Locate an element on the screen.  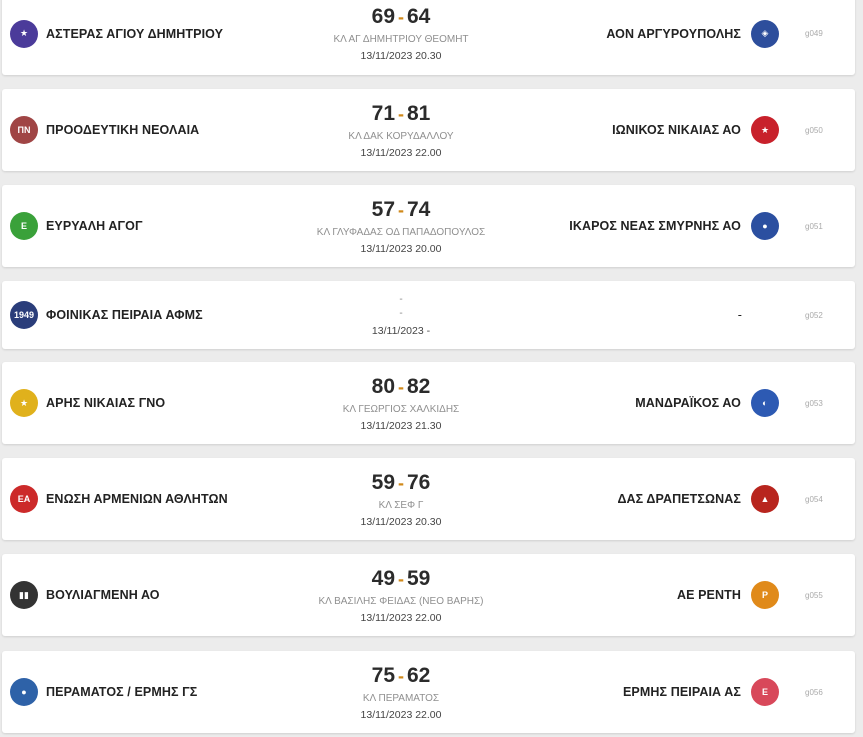
away-team-name: ΑΕ ΡΕΝΤΗ is located at coordinates (708, 595).